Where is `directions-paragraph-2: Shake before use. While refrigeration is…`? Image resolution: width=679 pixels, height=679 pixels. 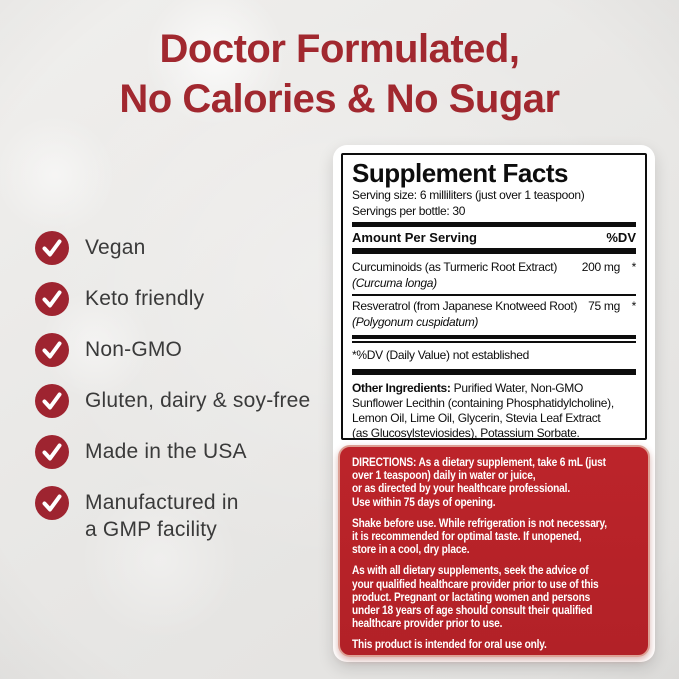 directions-paragraph-2: Shake before use. While refrigeration is… is located at coordinates (479, 536).